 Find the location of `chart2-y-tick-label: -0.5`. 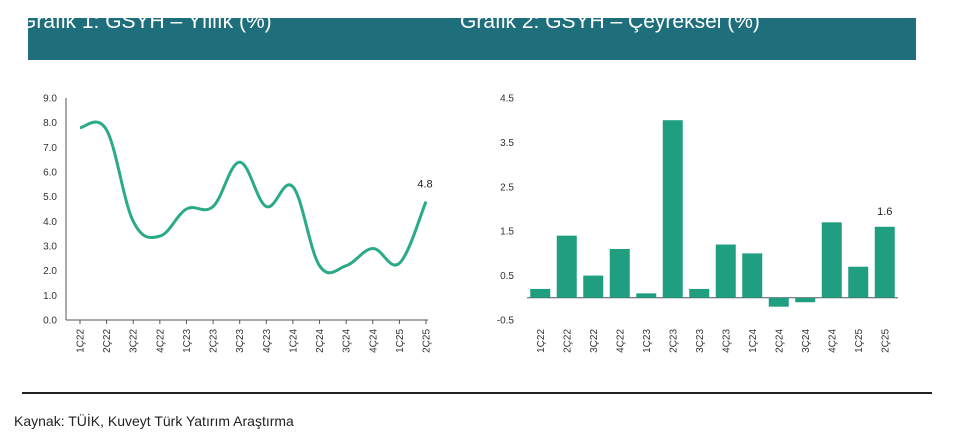

chart2-y-tick-label: -0.5 is located at coordinates (506, 321).